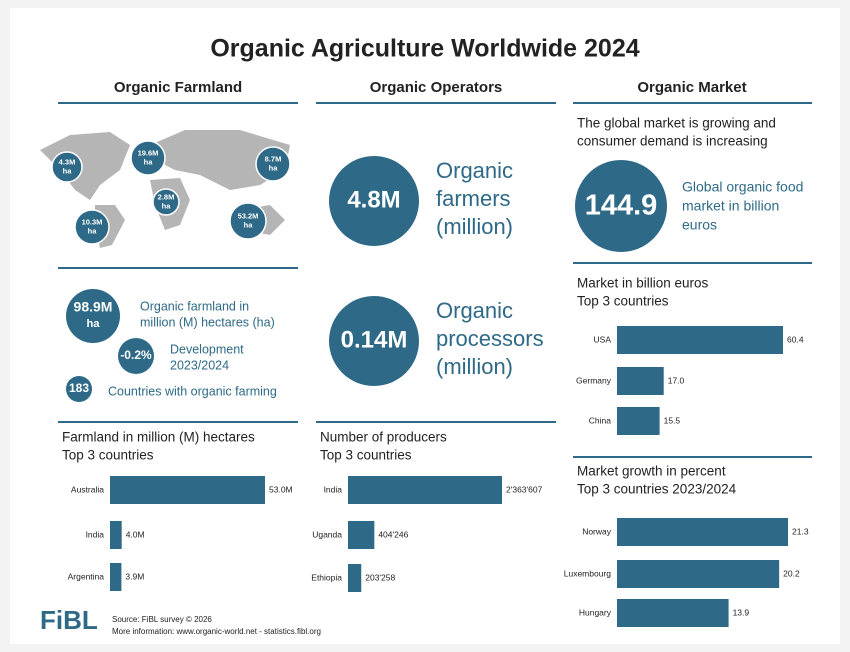 The height and width of the screenshot is (652, 850). I want to click on column-header: Organic Farmland, so click(178, 87).